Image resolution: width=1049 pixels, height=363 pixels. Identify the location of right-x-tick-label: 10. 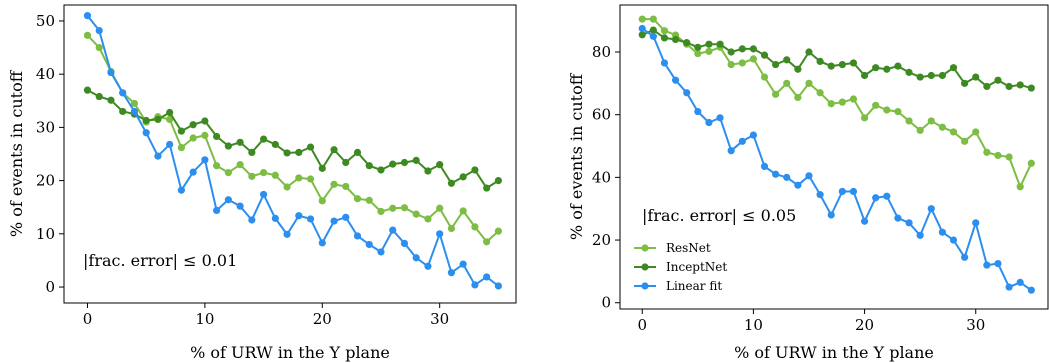
(753, 325).